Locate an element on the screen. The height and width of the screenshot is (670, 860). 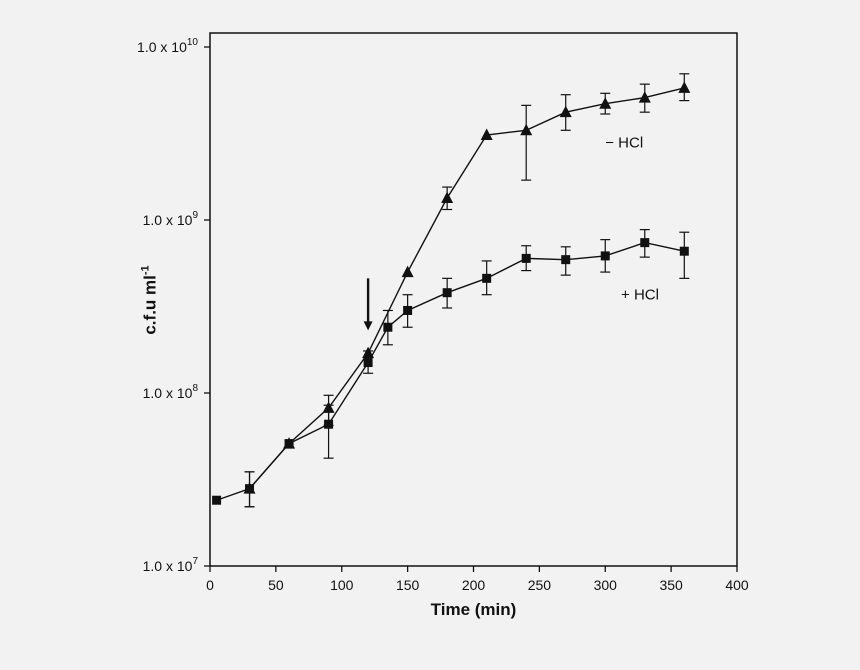
y-axis-title-exponent: -1 is located at coordinates (145, 270).